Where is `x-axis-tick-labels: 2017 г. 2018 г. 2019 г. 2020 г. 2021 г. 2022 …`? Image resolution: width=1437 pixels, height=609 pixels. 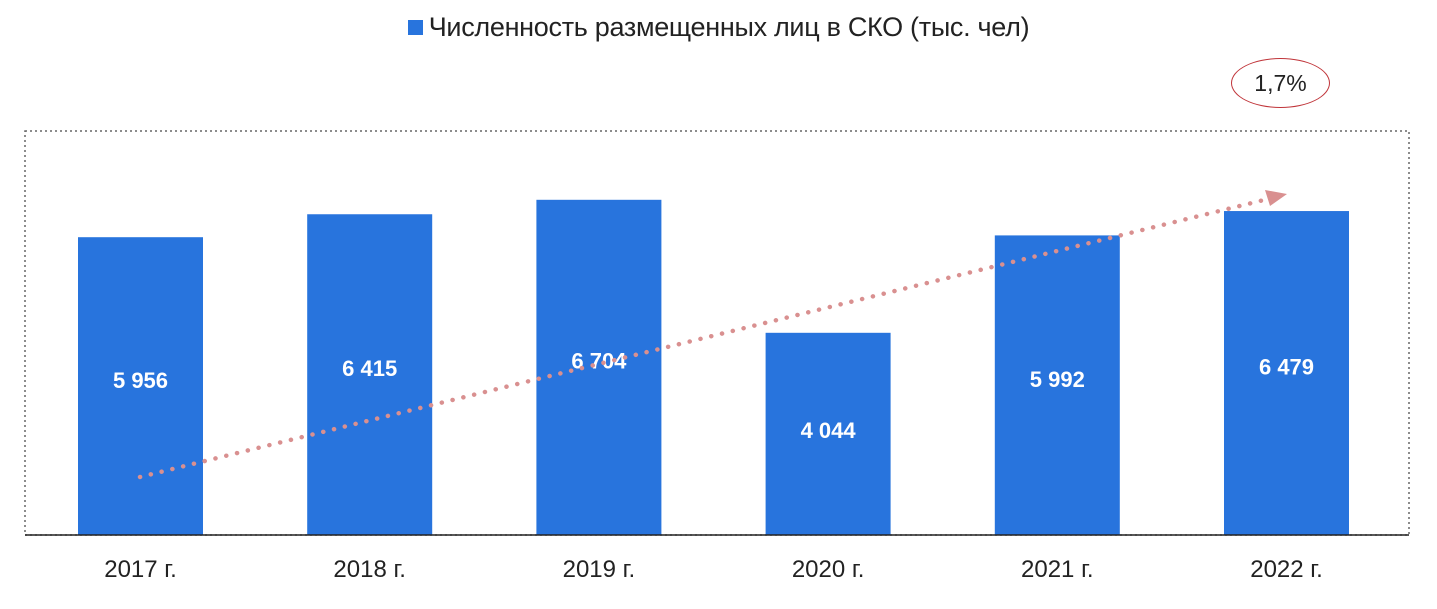 x-axis-tick-labels: 2017 г. 2018 г. 2019 г. 2020 г. 2021 г. 2022 … is located at coordinates (713, 569).